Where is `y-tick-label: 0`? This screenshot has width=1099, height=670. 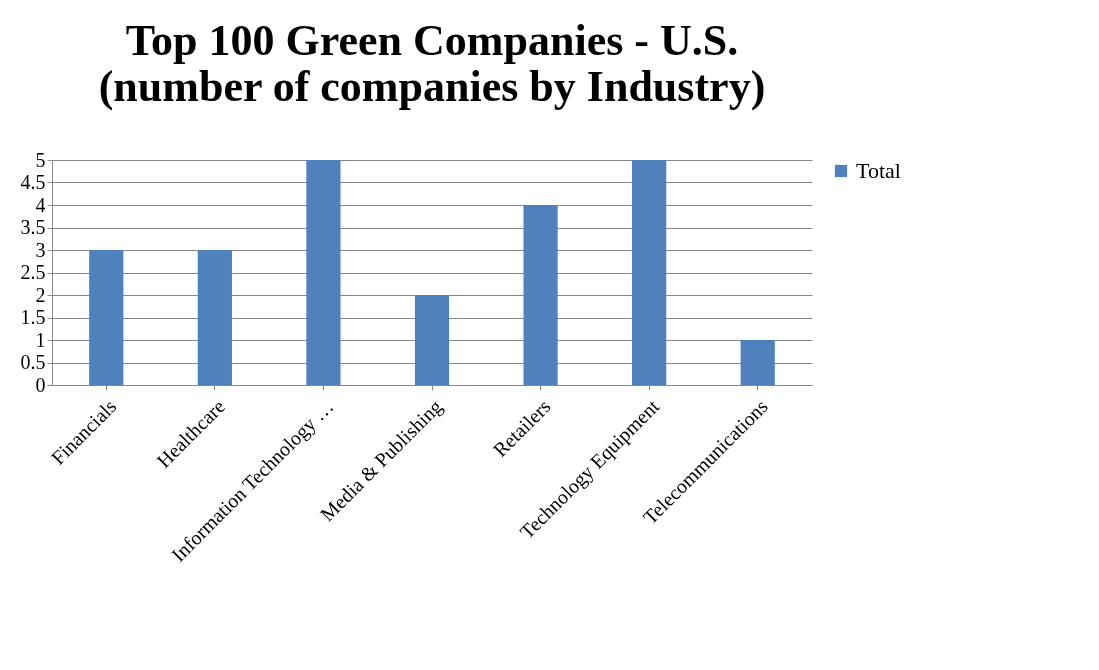 y-tick-label: 0 is located at coordinates (40, 384).